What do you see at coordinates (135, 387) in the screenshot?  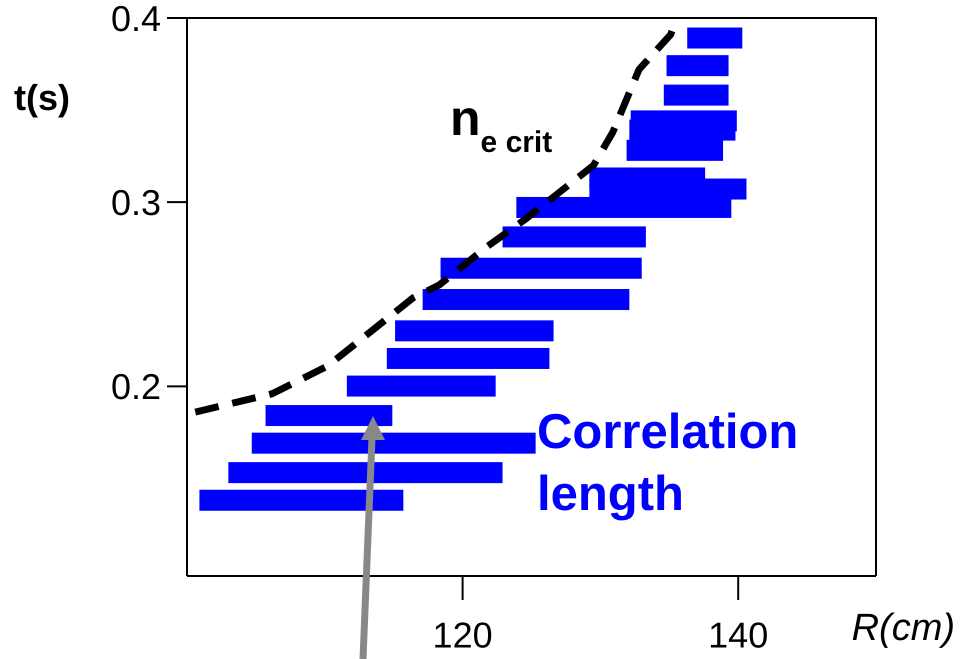 I see `y-tick-label: 0.2` at bounding box center [135, 387].